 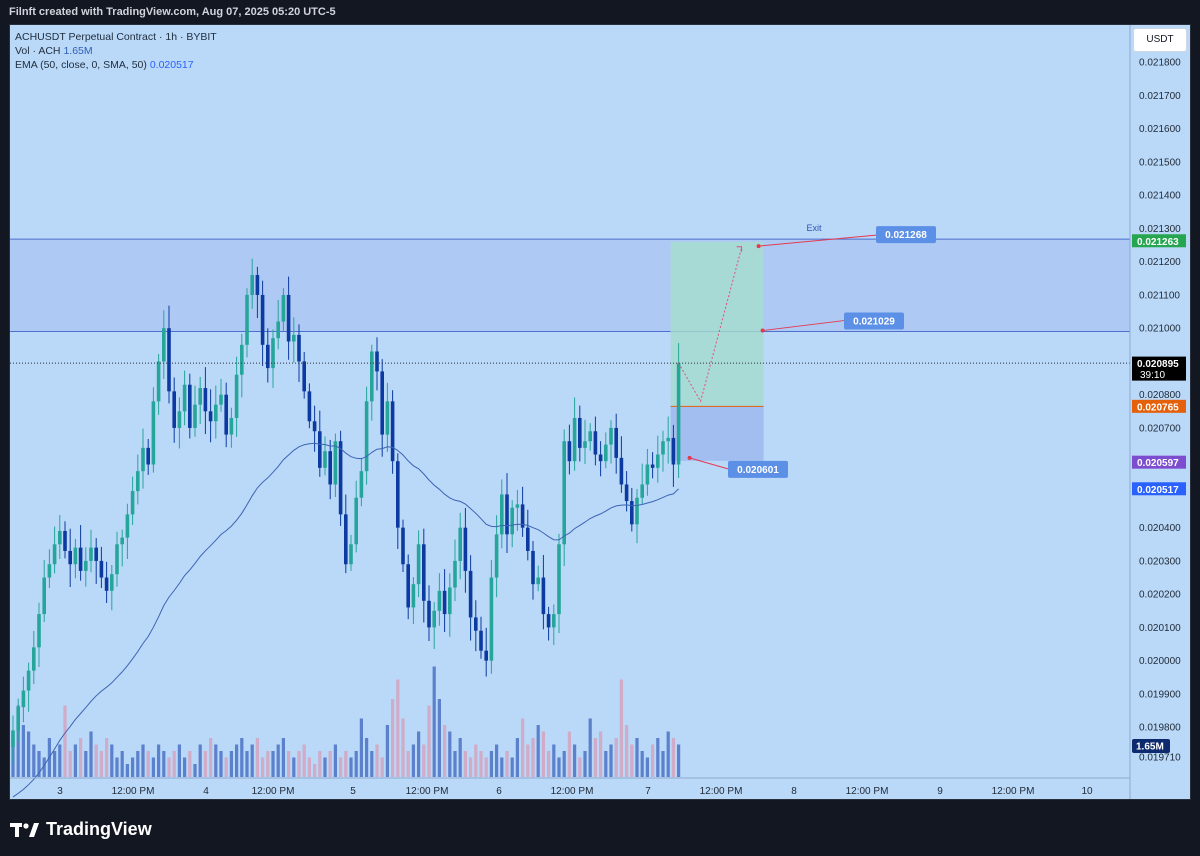 I want to click on price-tick-label: 0.019710, so click(x=1160, y=758).